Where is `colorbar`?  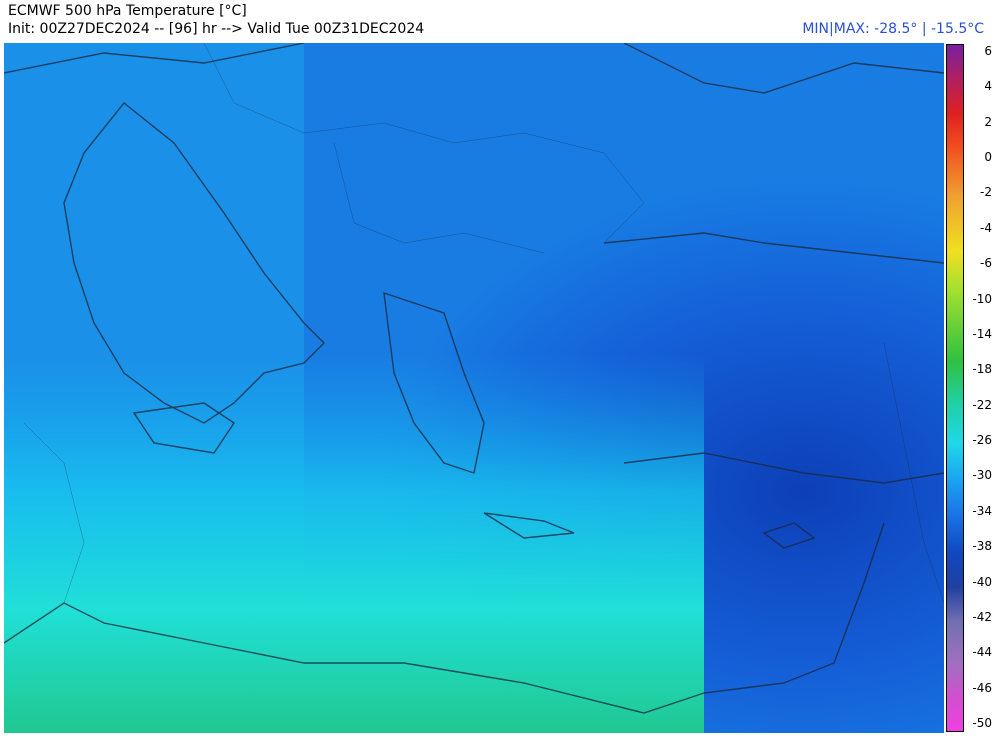
colorbar is located at coordinates (955, 388).